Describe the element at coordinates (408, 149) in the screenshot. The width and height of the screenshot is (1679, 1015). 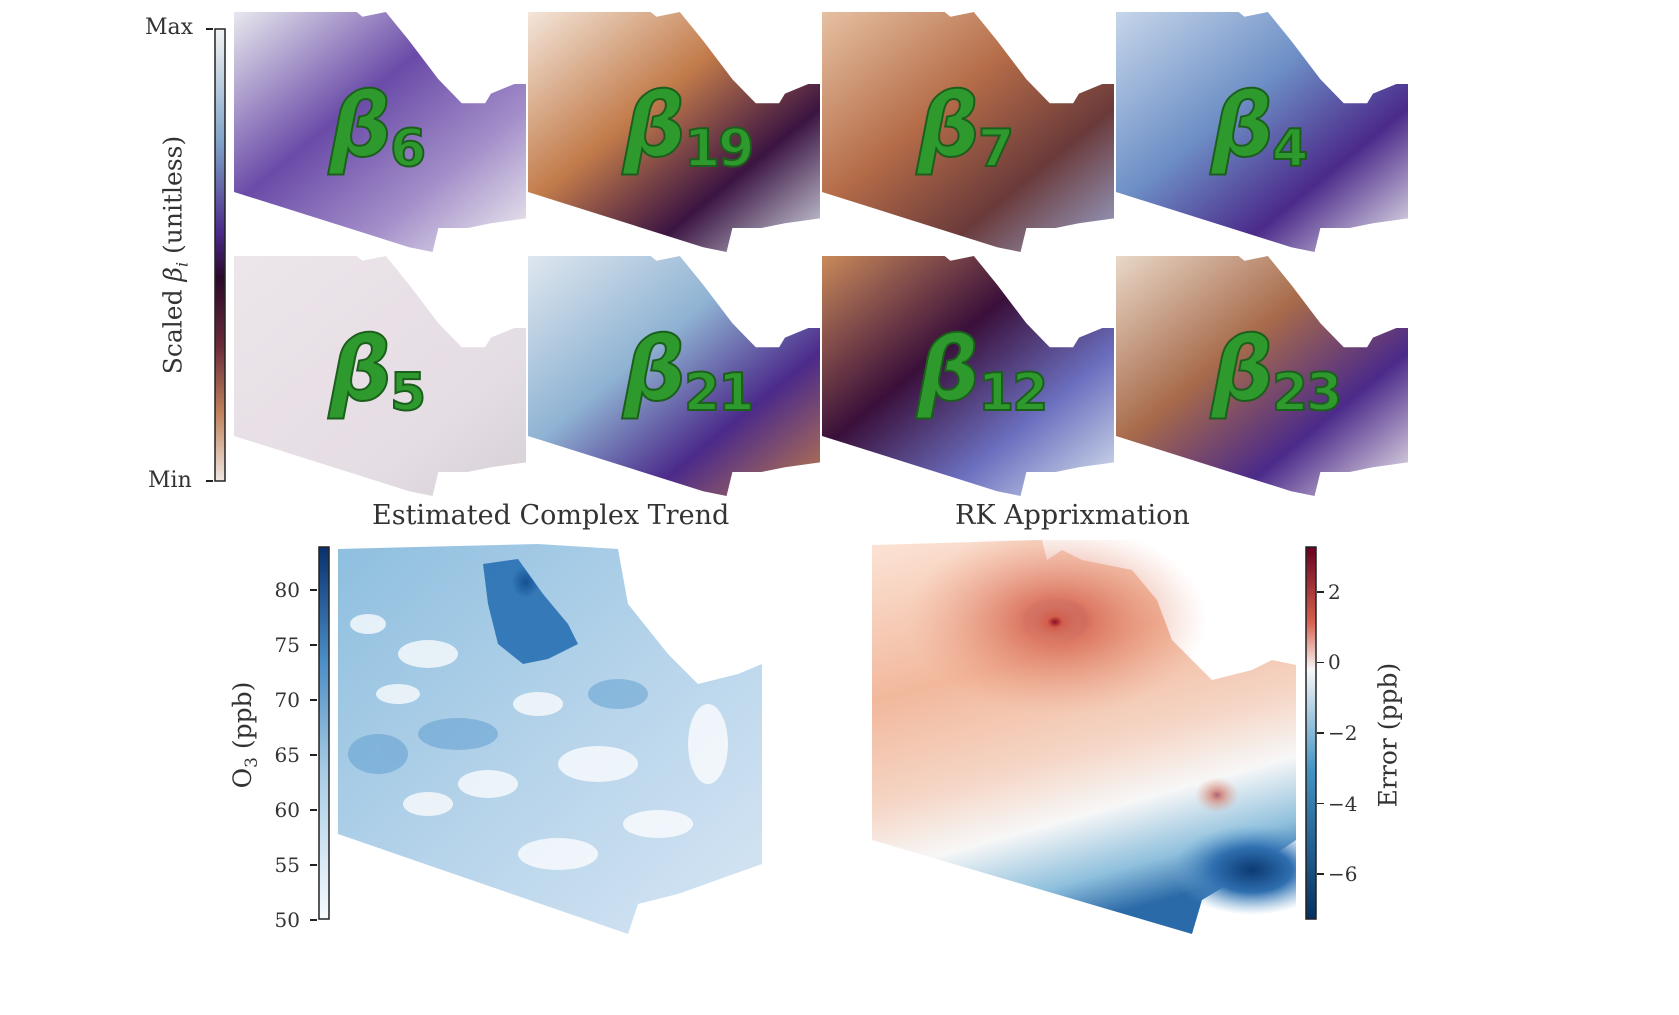
I see `beta-subscript: 6` at that location.